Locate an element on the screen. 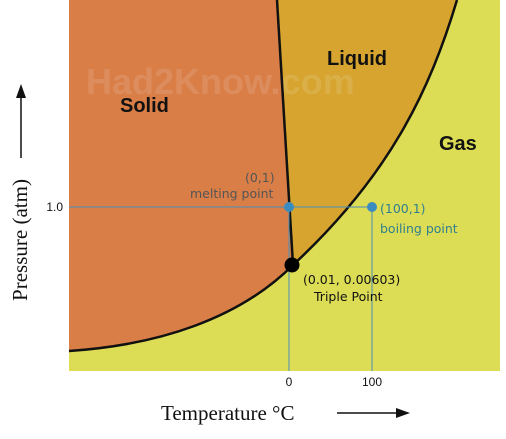 The image size is (506, 439). x-tick-0: 0 is located at coordinates (289, 382).